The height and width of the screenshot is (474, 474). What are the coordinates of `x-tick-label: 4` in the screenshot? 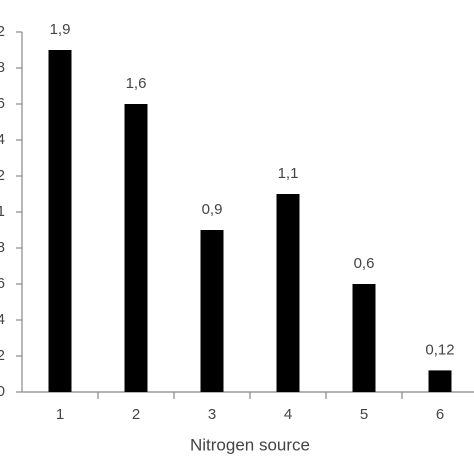 It's located at (288, 414).